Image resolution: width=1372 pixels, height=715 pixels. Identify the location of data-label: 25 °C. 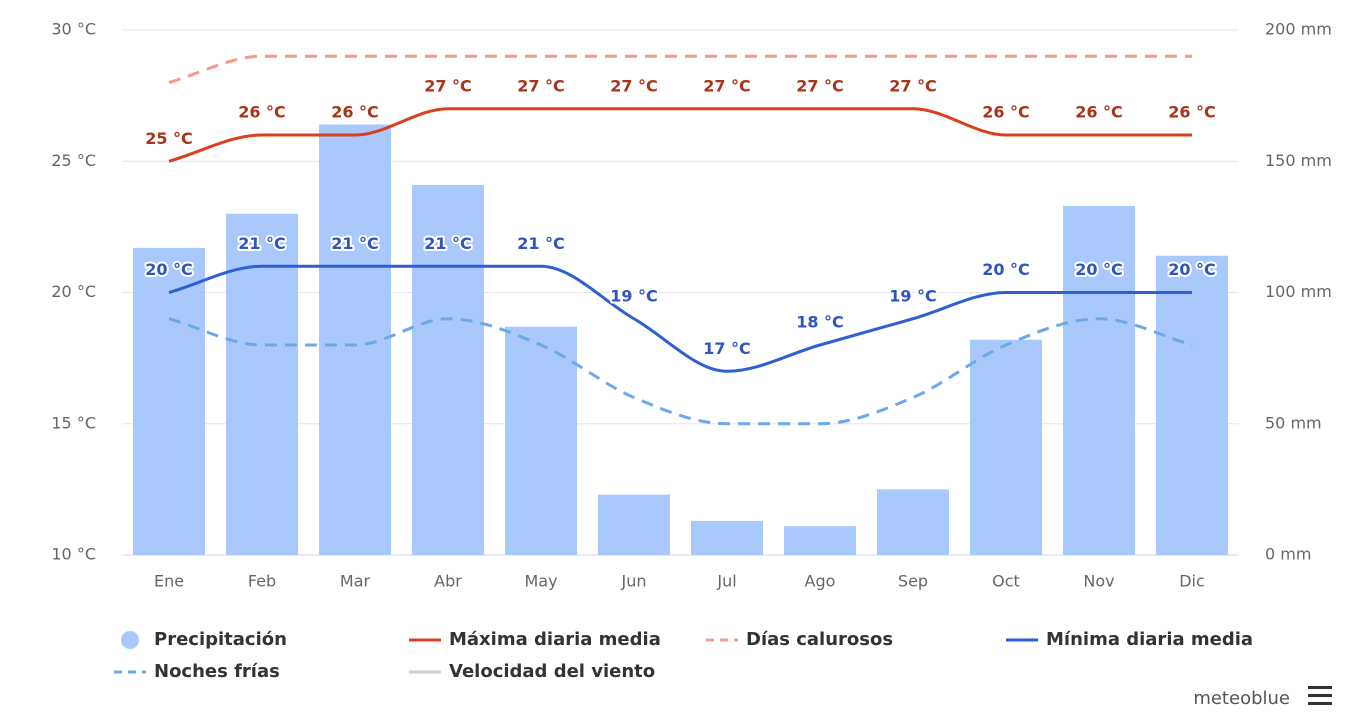
(169, 138).